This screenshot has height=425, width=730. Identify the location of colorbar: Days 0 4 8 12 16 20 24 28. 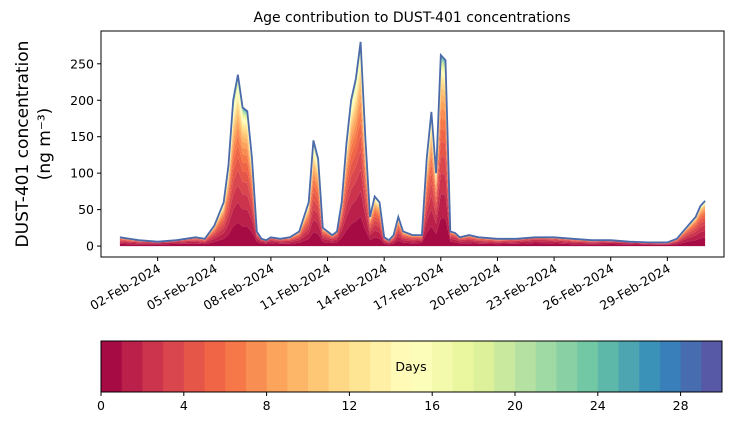
(410, 376).